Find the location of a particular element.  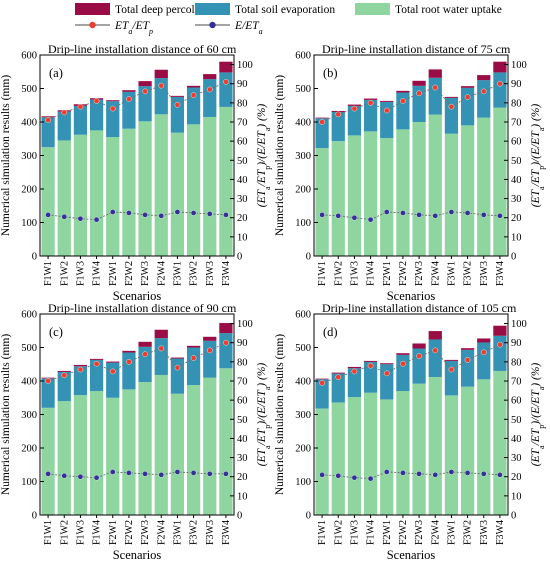

x-tick-label: F2W3 is located at coordinates (419, 532).